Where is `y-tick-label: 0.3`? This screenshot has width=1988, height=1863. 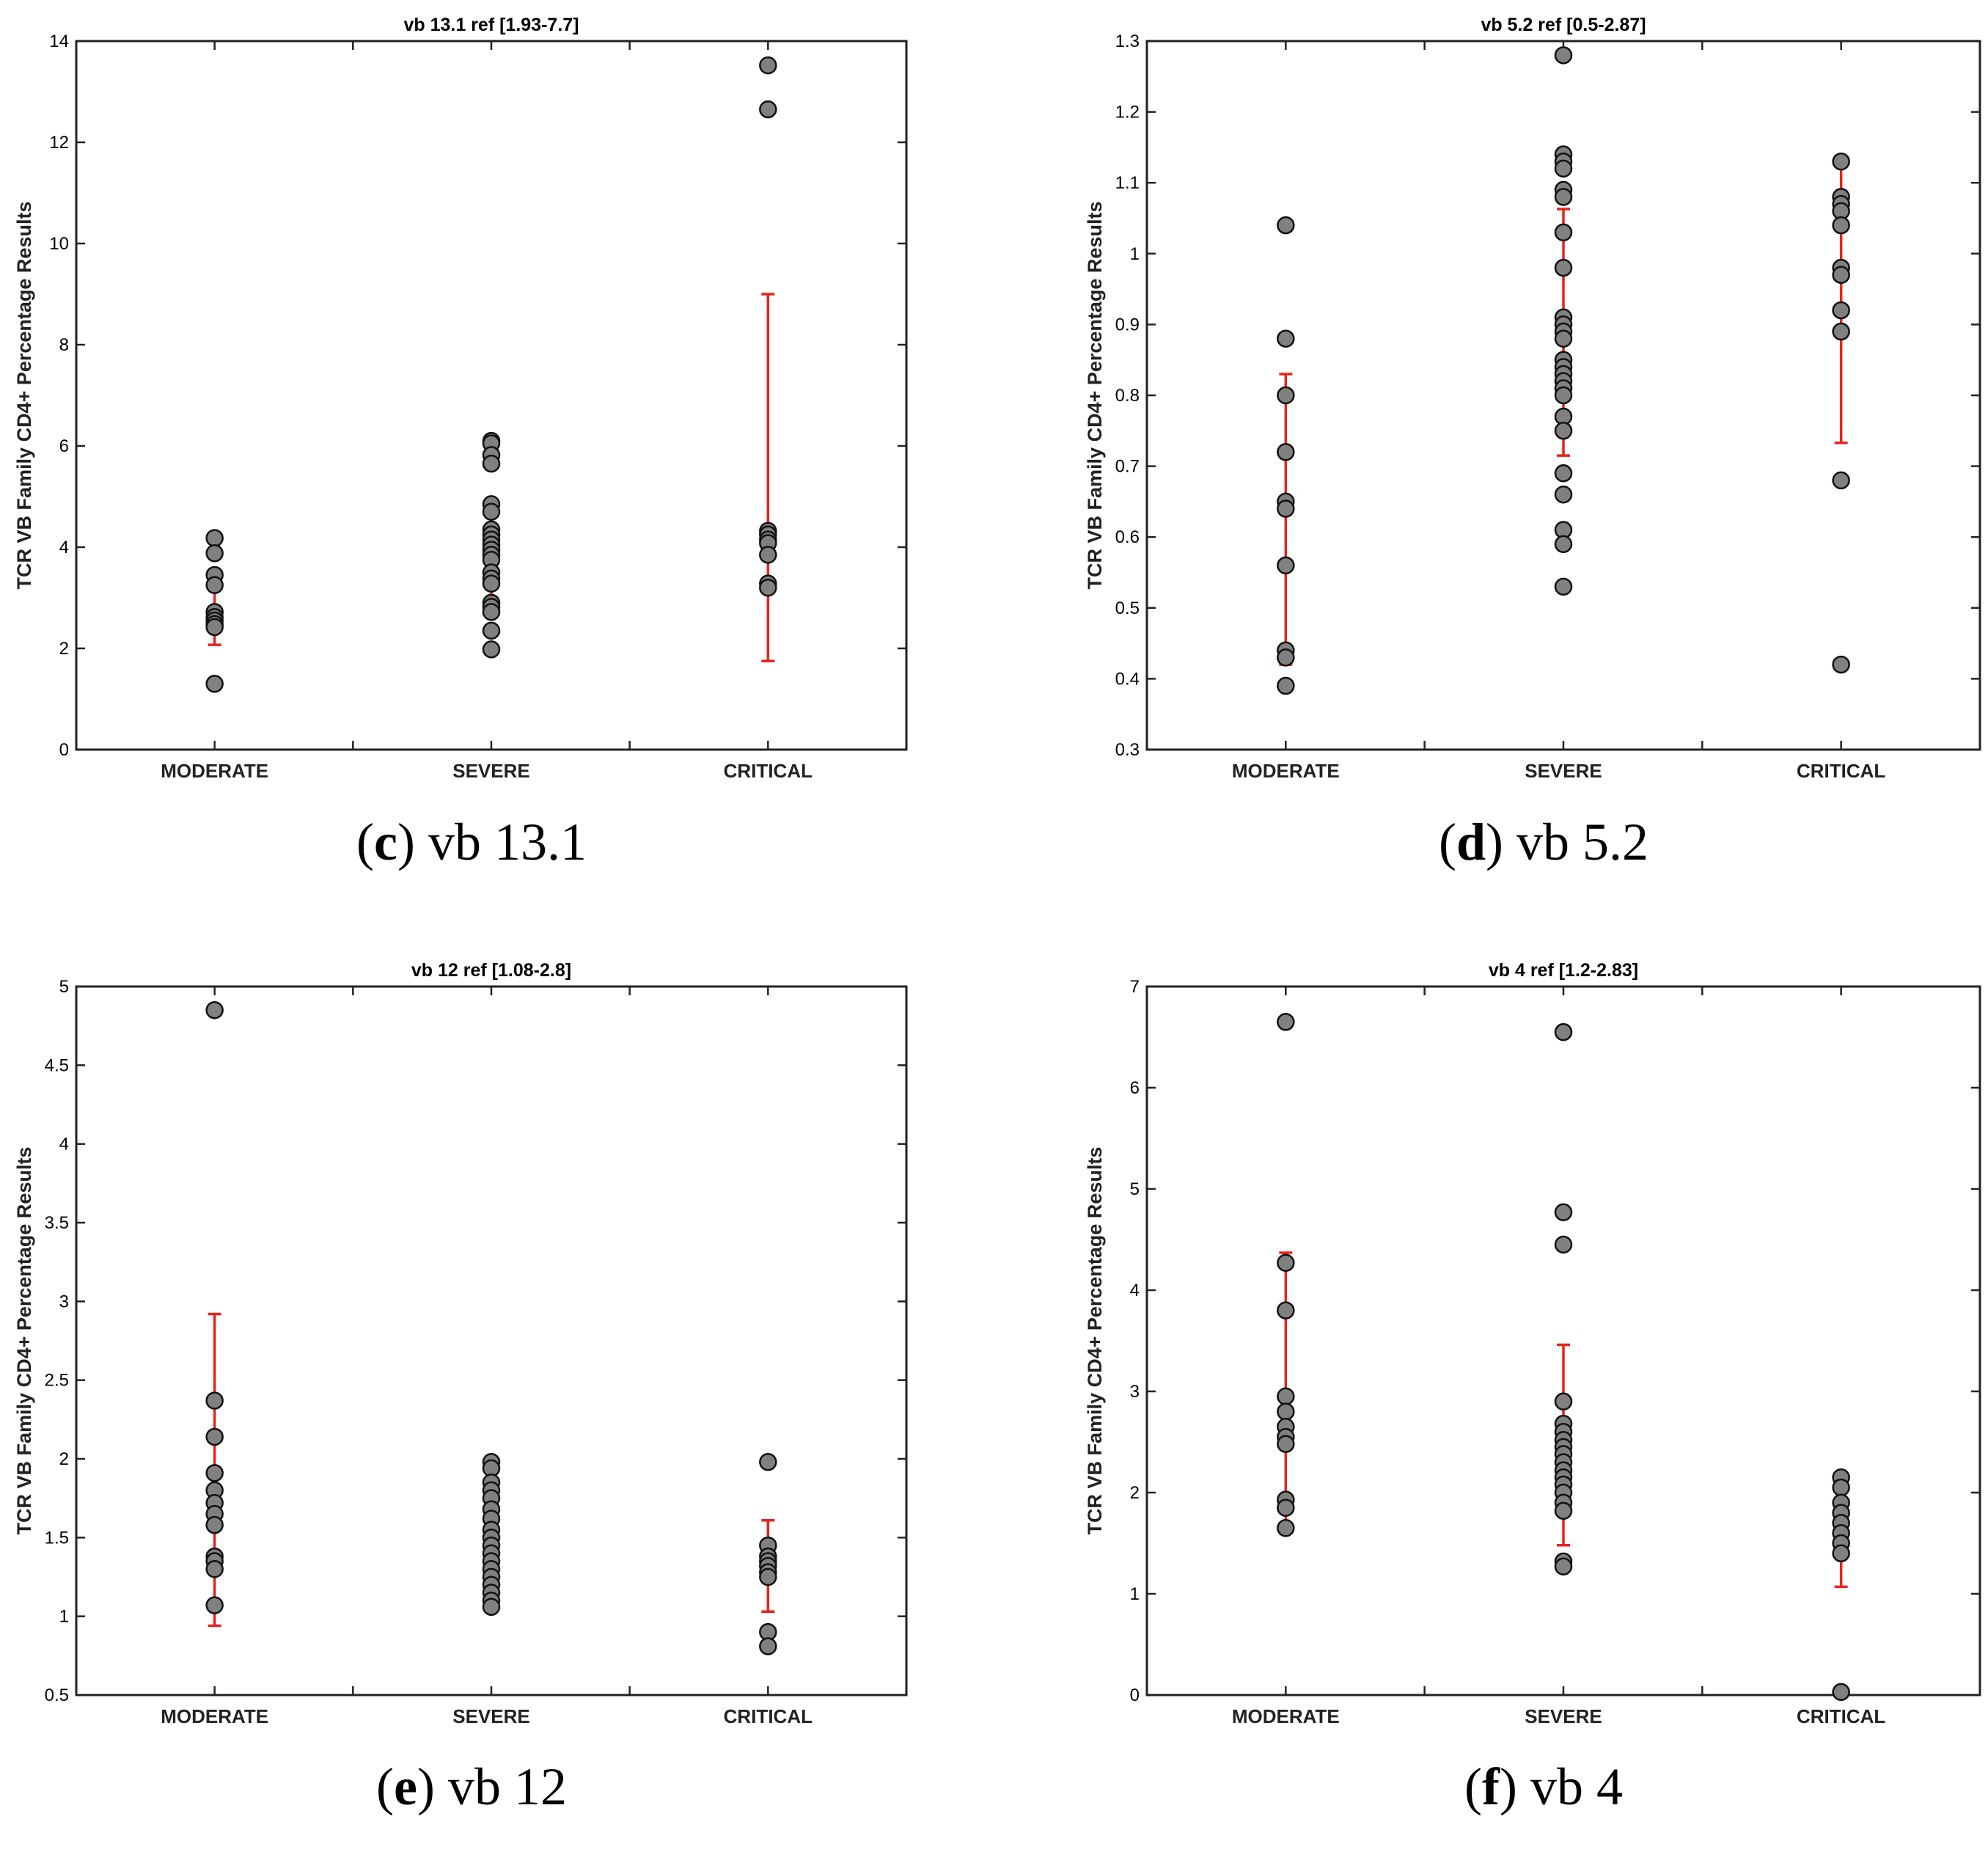
y-tick-label: 0.3 is located at coordinates (1127, 750).